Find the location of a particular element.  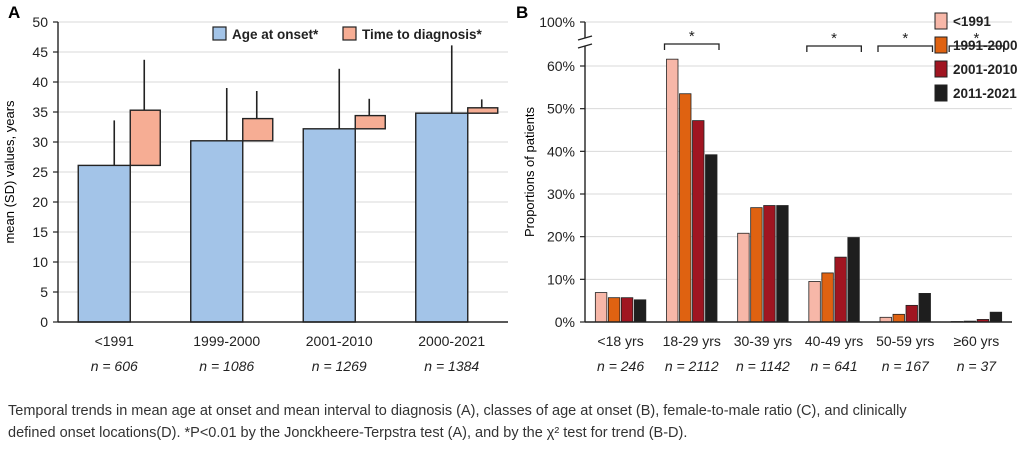

b-x-category-label: 40-49 yrs is located at coordinates (834, 341).